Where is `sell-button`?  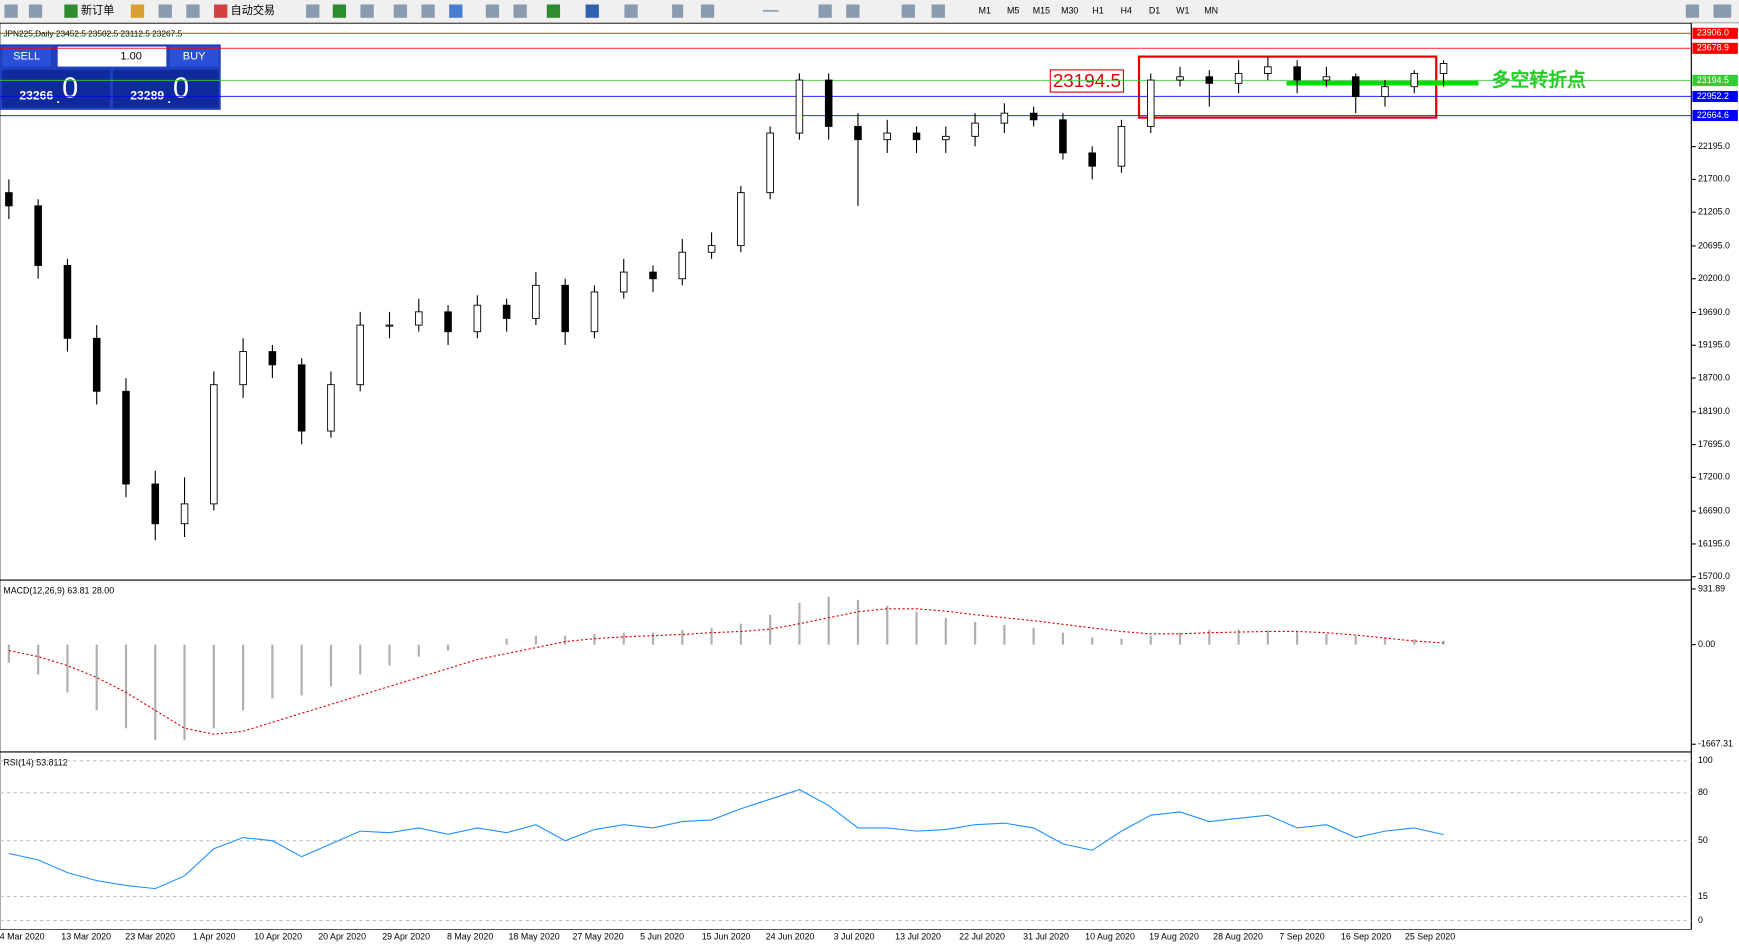 sell-button is located at coordinates (27, 56).